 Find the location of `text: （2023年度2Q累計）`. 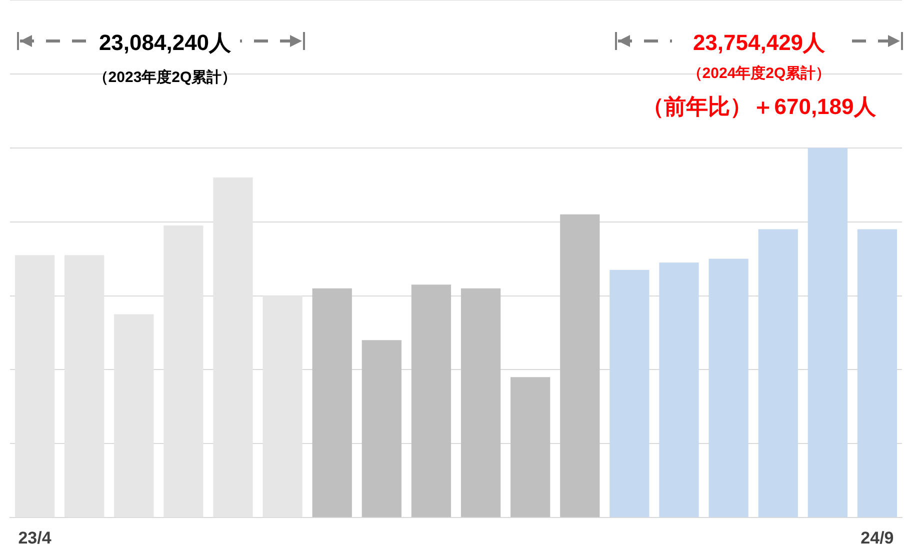

text: （2023年度2Q累計） is located at coordinates (165, 77).